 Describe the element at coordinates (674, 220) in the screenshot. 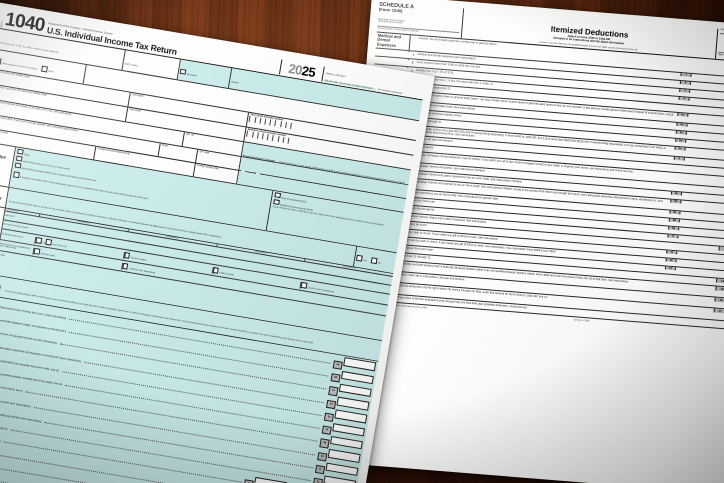

I see `schedule-a-line-label: 8d` at that location.